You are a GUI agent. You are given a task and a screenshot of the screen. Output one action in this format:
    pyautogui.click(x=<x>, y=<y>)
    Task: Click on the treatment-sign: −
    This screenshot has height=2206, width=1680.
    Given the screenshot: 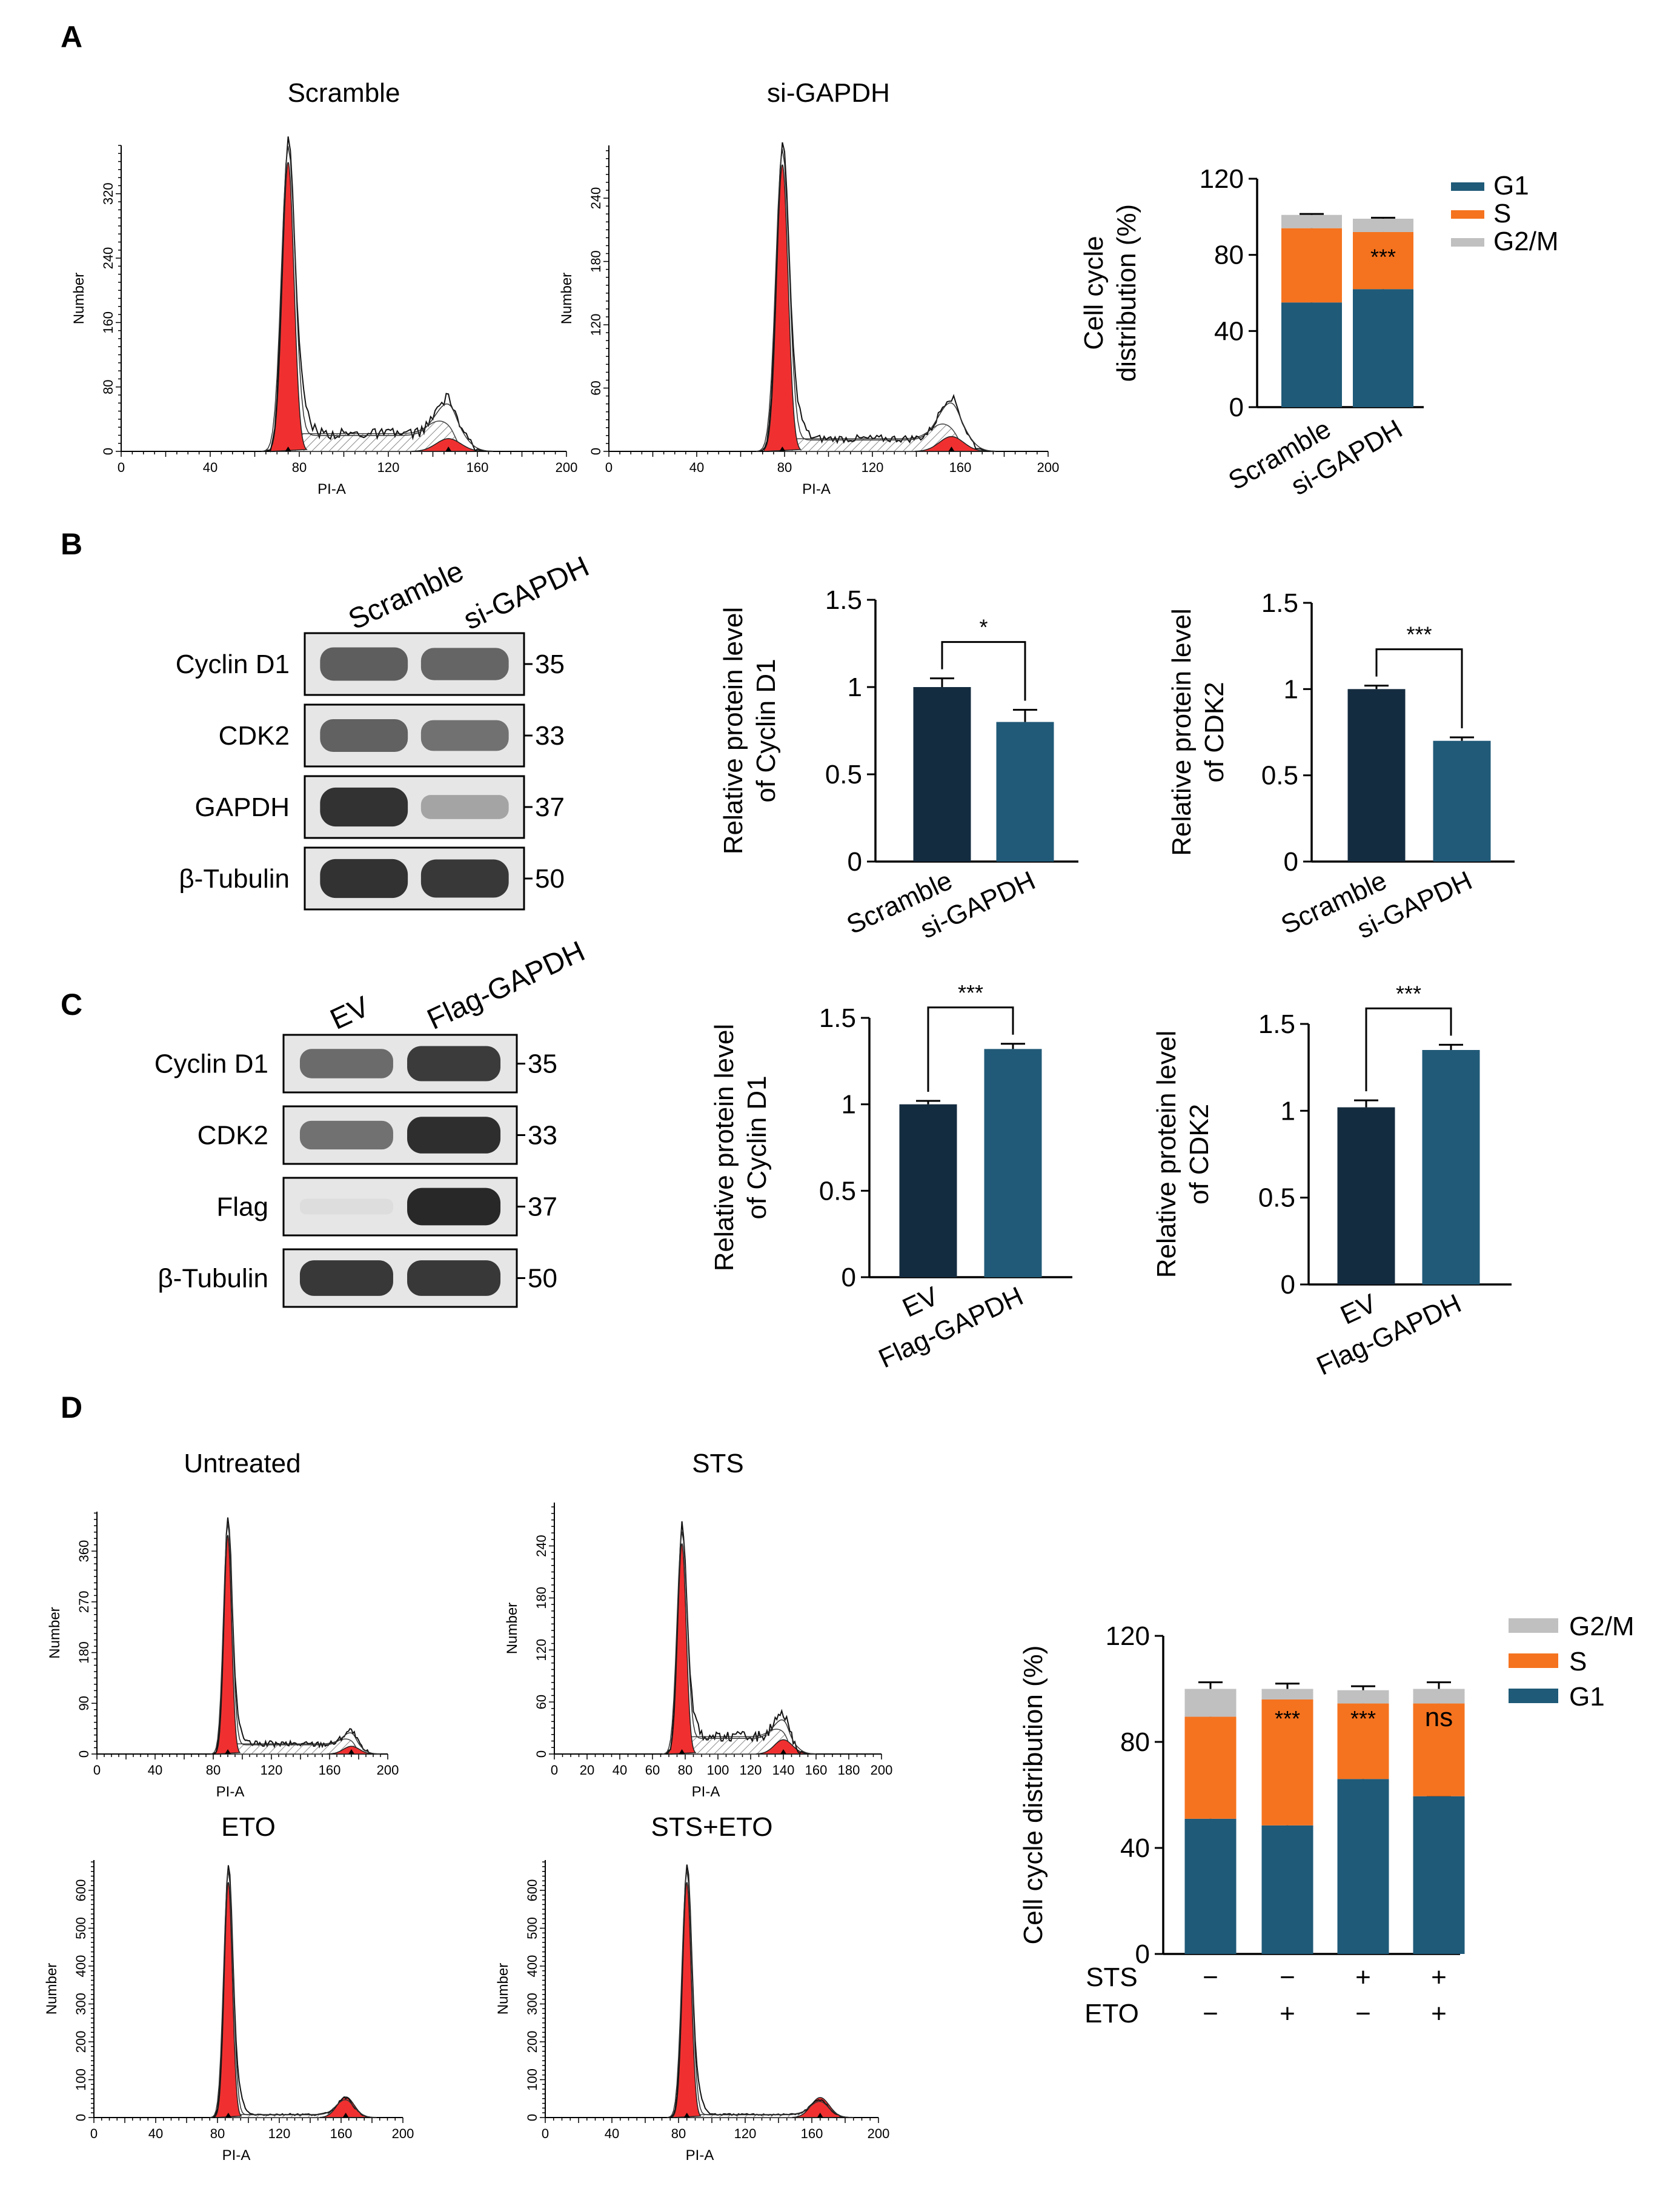 What is the action you would take?
    pyautogui.click(x=1363, y=2013)
    